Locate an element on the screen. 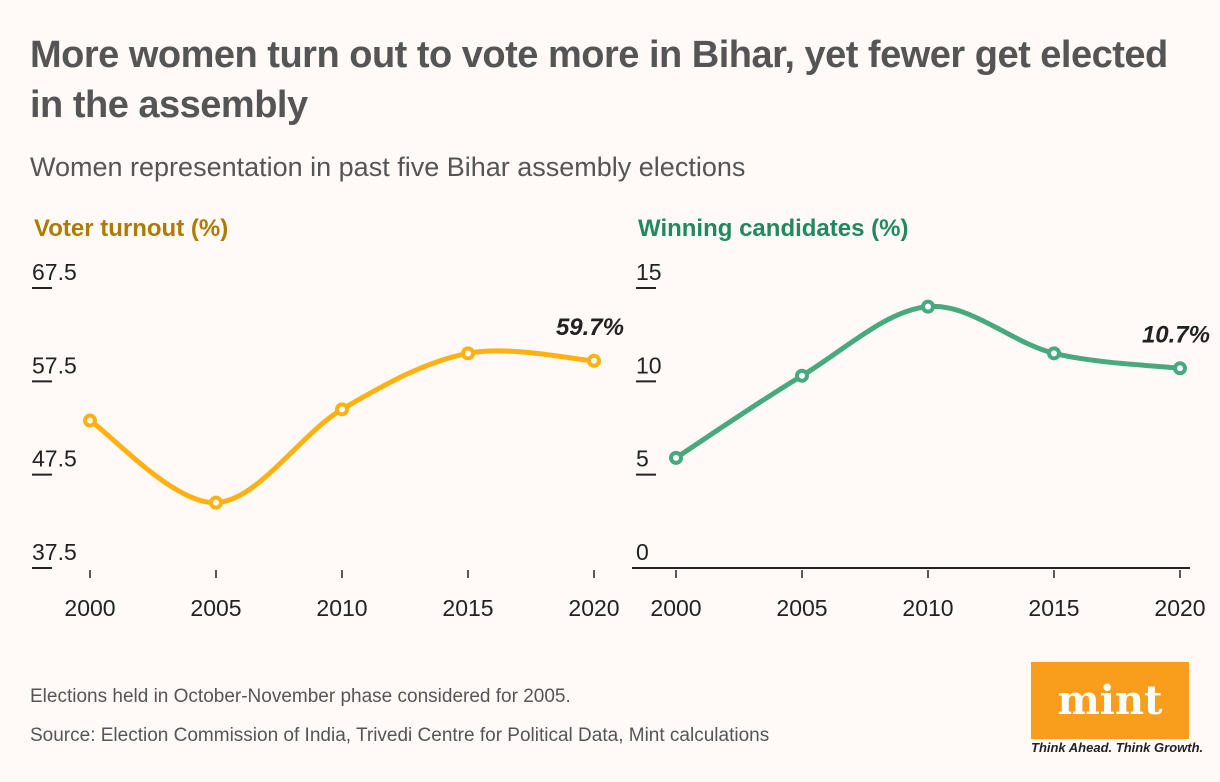 Image resolution: width=1220 pixels, height=782 pixels. mint-logo: mint is located at coordinates (1110, 700).